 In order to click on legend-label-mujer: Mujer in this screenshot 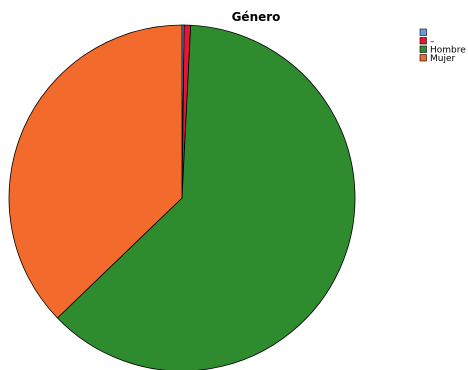, I will do `click(443, 59)`.